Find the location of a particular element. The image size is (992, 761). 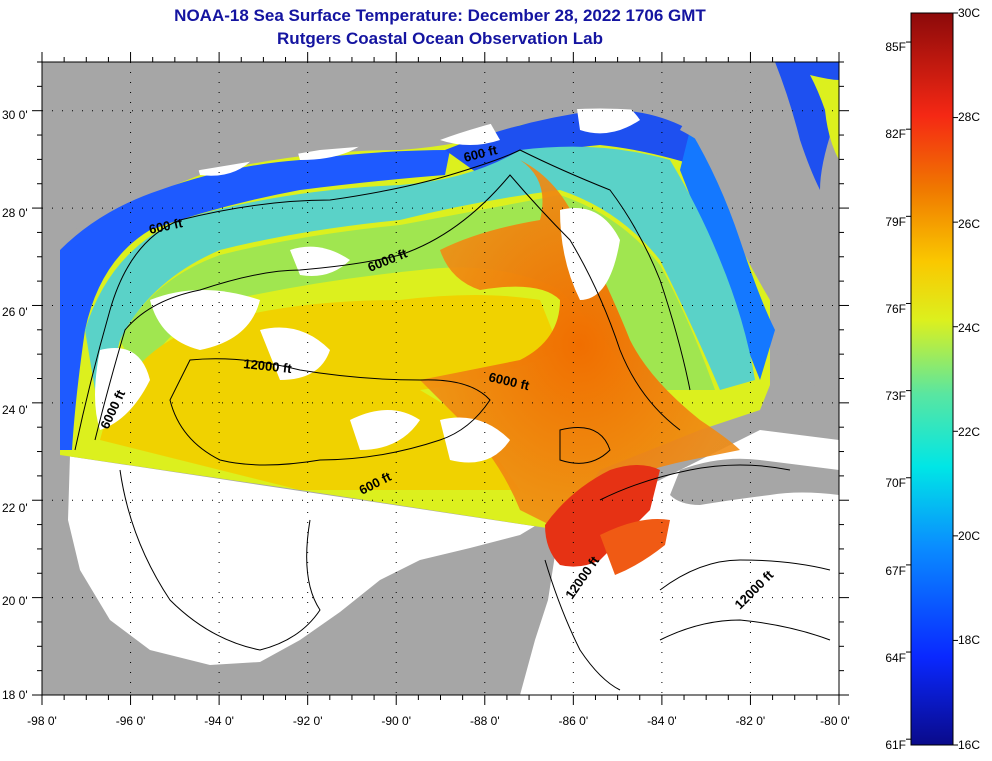

f-label: 85F is located at coordinates (895, 47).